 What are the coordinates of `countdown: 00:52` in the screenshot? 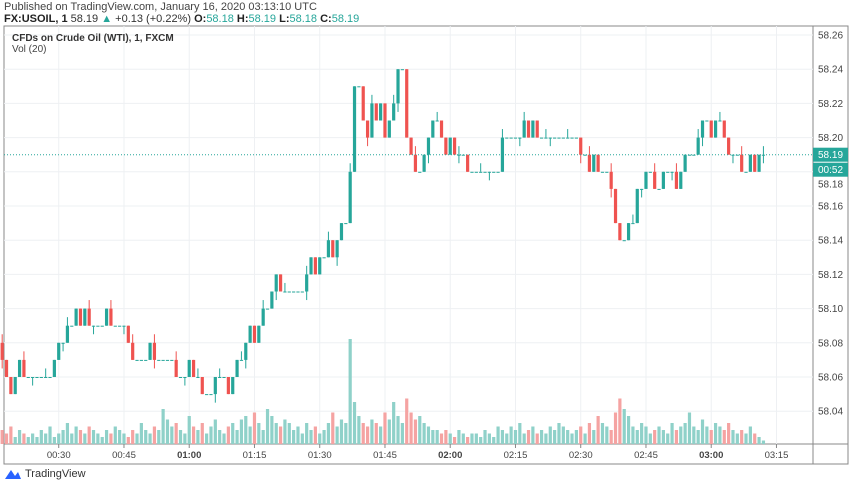 It's located at (830, 170).